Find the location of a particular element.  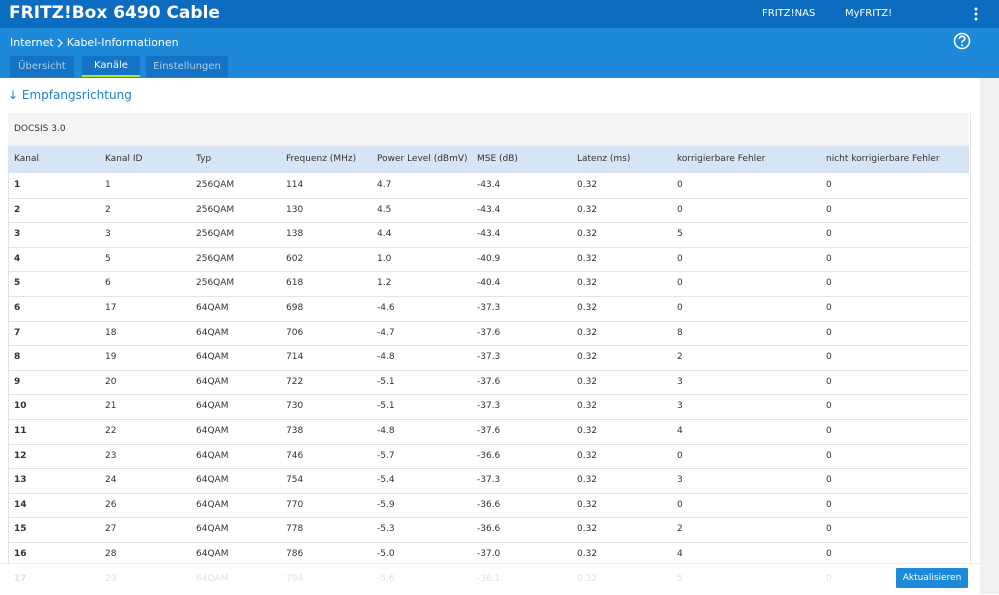

table-cell: -5.1 is located at coordinates (386, 381).